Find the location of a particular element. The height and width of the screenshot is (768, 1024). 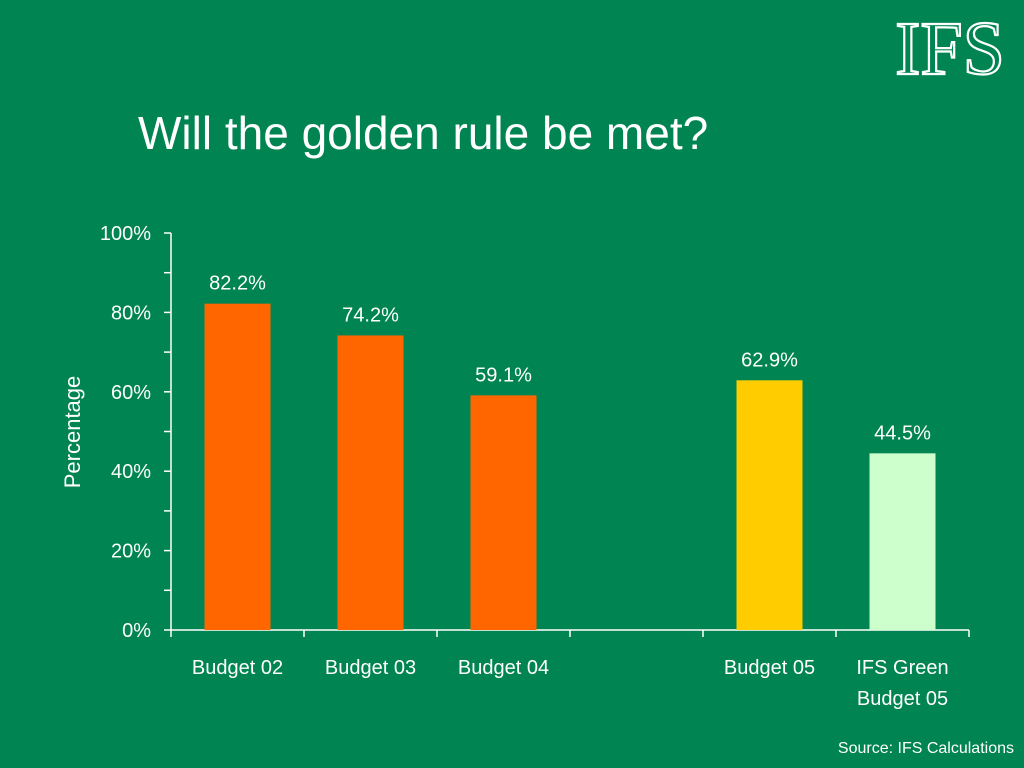

y-axis-label: Percentage is located at coordinates (72, 432).